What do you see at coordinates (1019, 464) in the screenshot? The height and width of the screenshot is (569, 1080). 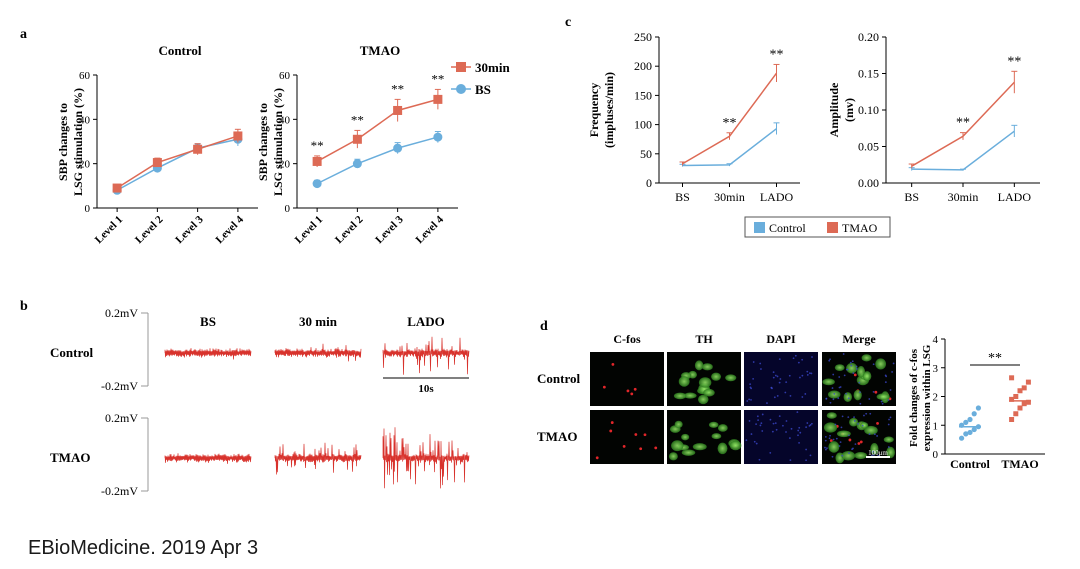 I see `x-tick-label: TMAO` at bounding box center [1019, 464].